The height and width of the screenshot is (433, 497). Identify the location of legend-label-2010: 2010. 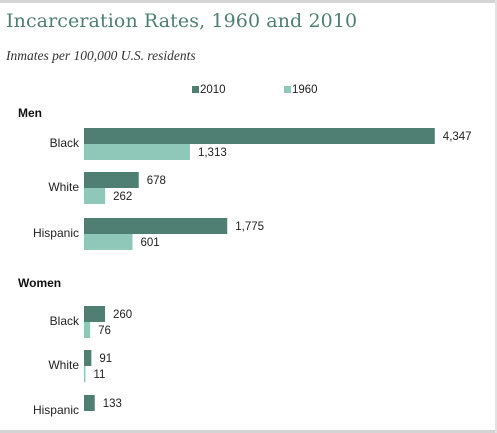
(213, 90).